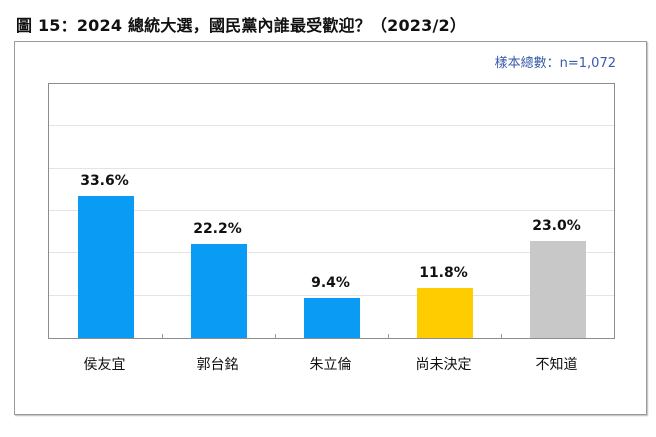 This screenshot has height=437, width=656. I want to click on sample-size-label: 樣本總數：n=1,072, so click(555, 63).